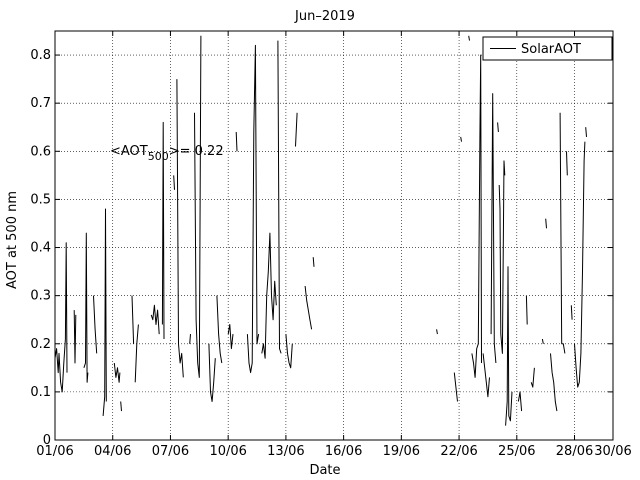 The height and width of the screenshot is (480, 640). I want to click on y-axis-label: AOT at 500 nm, so click(12, 240).